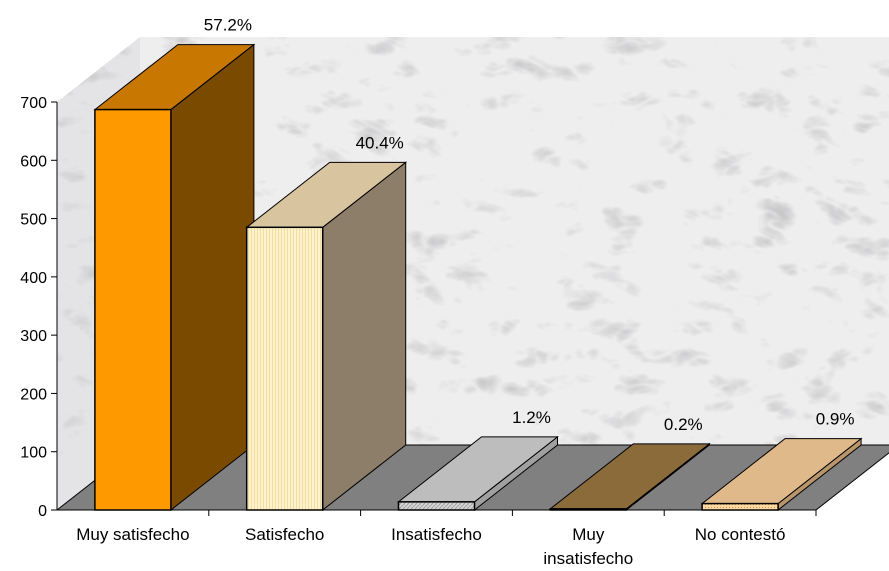 This screenshot has height=571, width=889. What do you see at coordinates (212, 277) in the screenshot?
I see `bar-side` at bounding box center [212, 277].